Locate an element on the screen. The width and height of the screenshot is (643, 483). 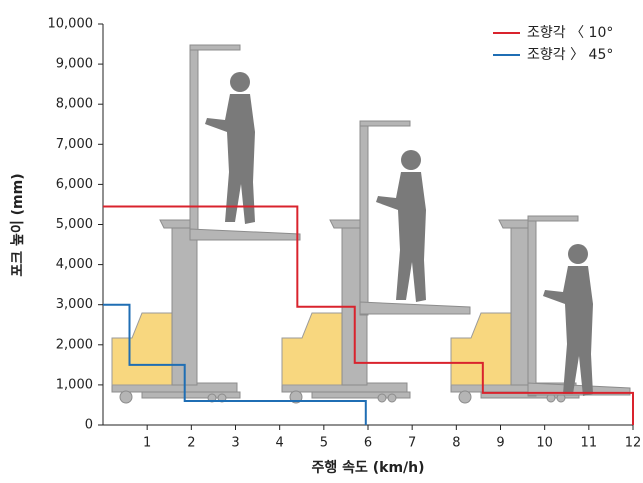
x-axis-label: 주행 속도 (km/h) is located at coordinates (367, 468).